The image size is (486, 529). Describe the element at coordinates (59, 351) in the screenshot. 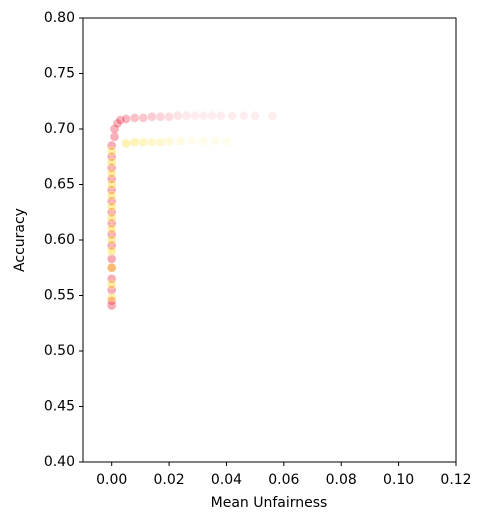

I see `y-tick-label: 0.50` at that location.